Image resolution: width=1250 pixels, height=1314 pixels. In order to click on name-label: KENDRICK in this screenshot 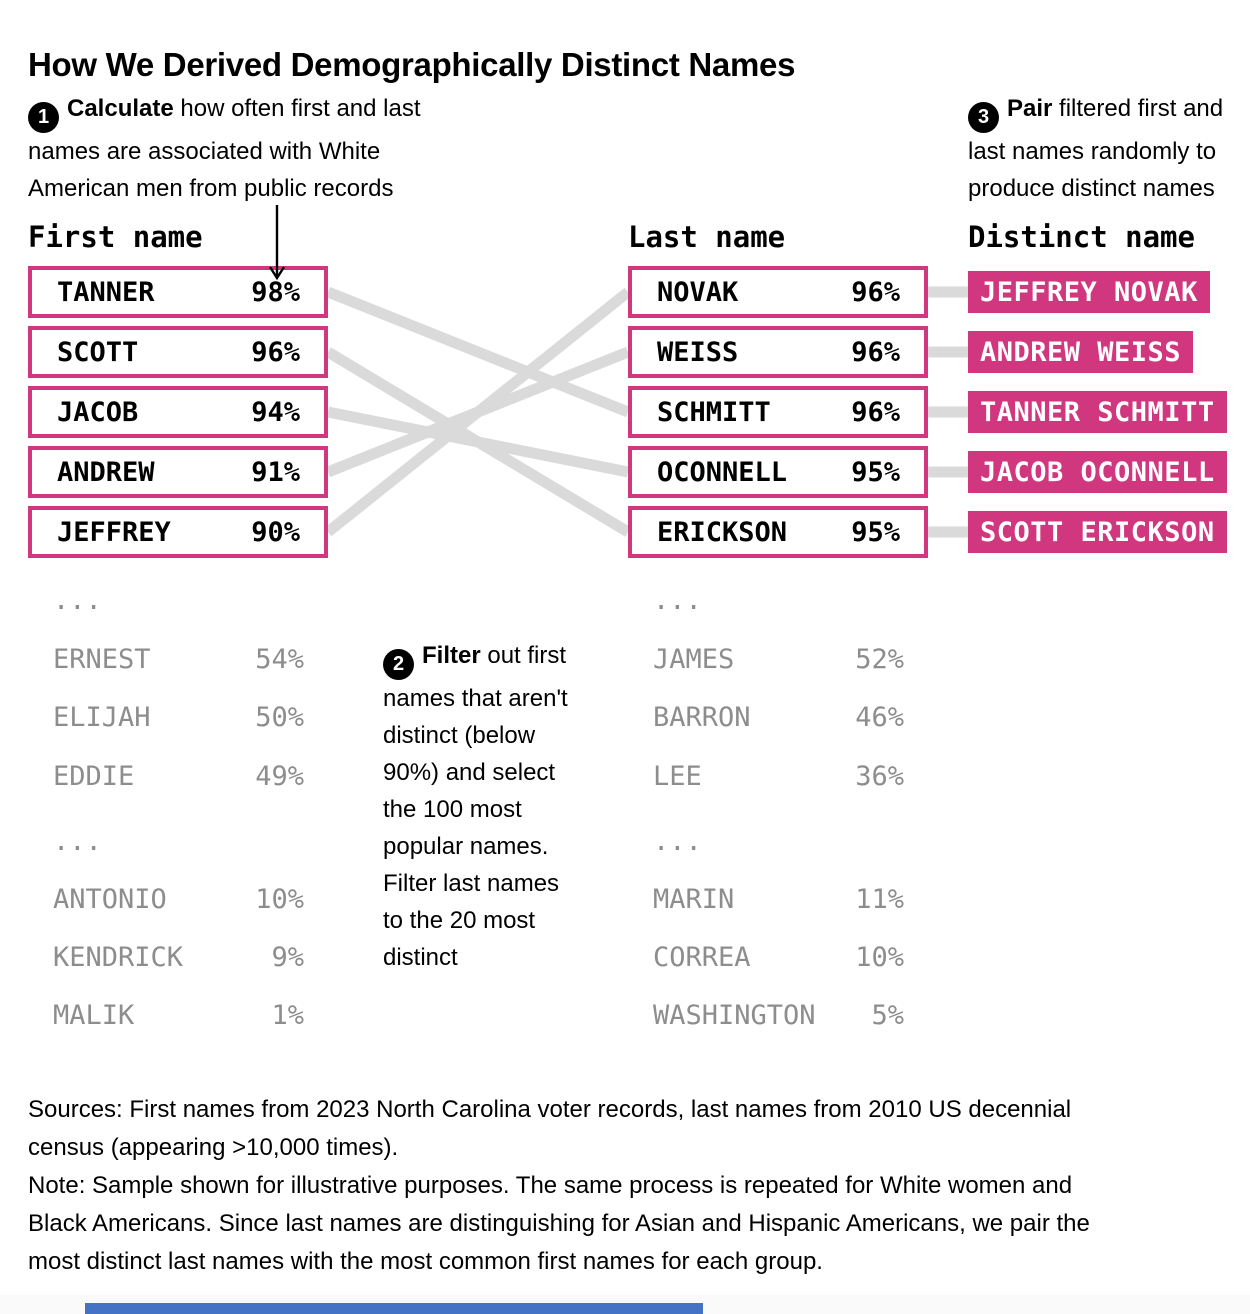, I will do `click(118, 957)`.